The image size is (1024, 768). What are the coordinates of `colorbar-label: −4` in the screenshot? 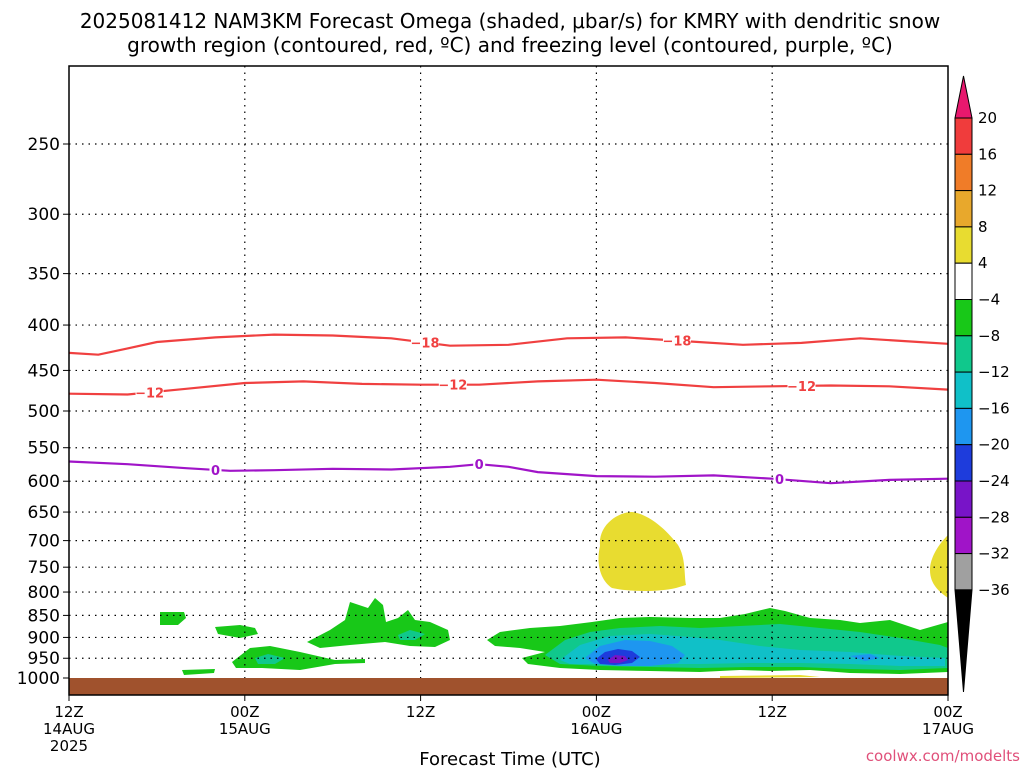 It's located at (989, 300).